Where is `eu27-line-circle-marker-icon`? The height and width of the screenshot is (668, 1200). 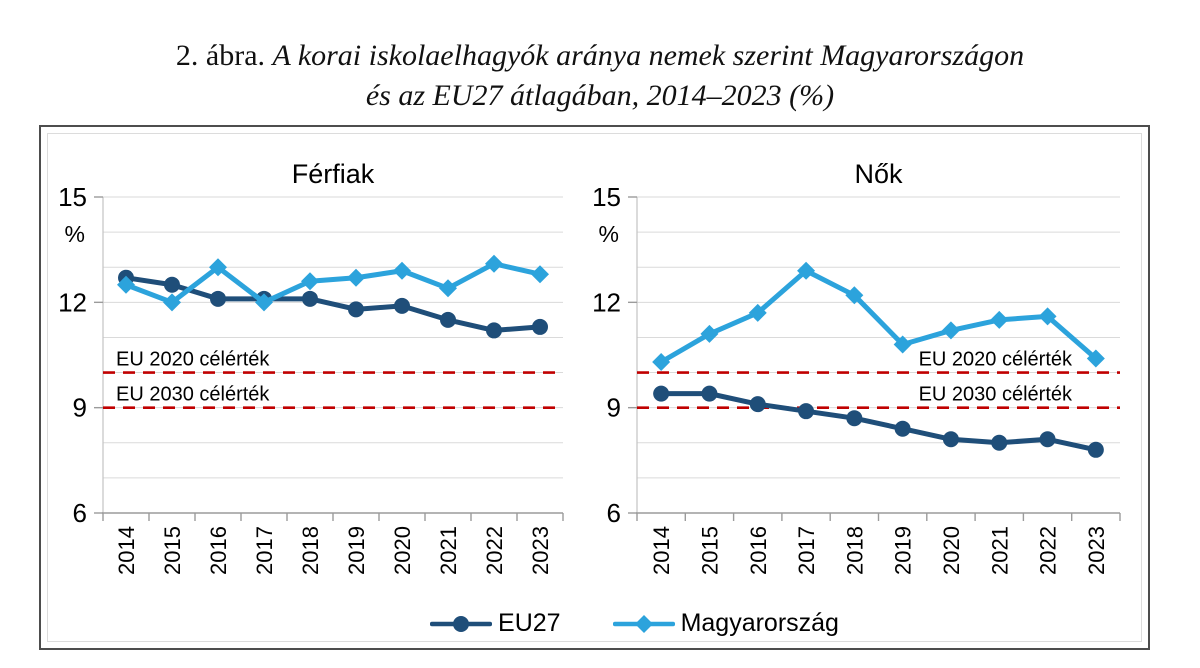 eu27-line-circle-marker-icon is located at coordinates (461, 623).